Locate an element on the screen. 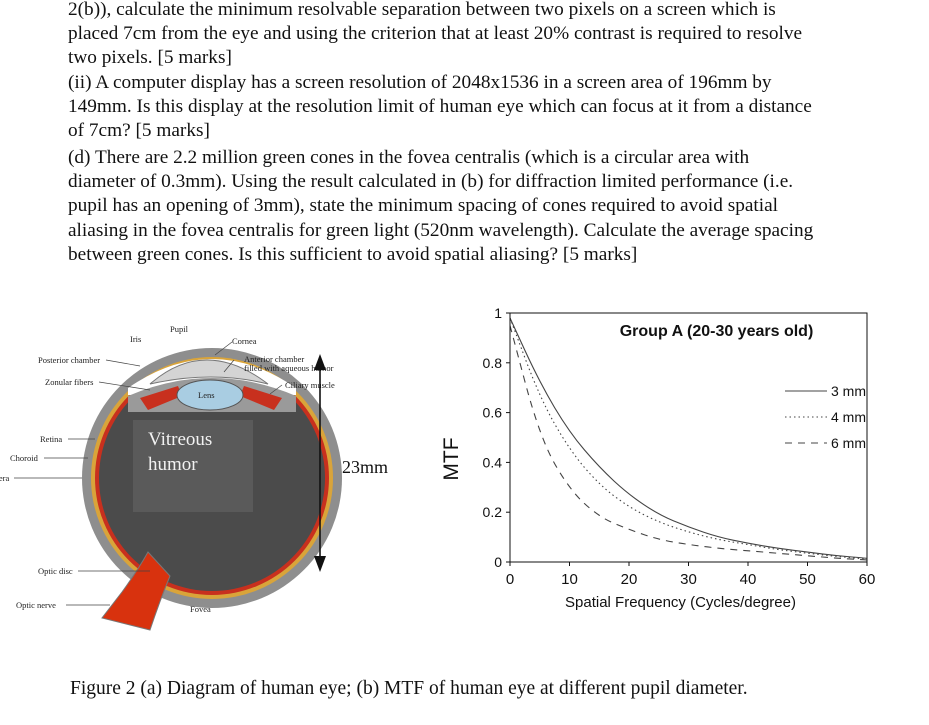 The height and width of the screenshot is (725, 929). pupil-label: Pupil is located at coordinates (179, 329).